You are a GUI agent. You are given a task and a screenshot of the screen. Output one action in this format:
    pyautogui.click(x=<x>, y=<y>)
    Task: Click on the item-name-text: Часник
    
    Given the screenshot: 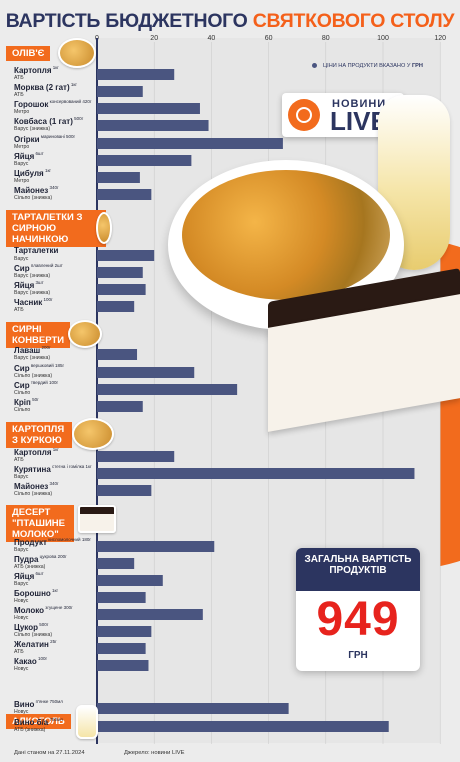 What is the action you would take?
    pyautogui.click(x=28, y=302)
    